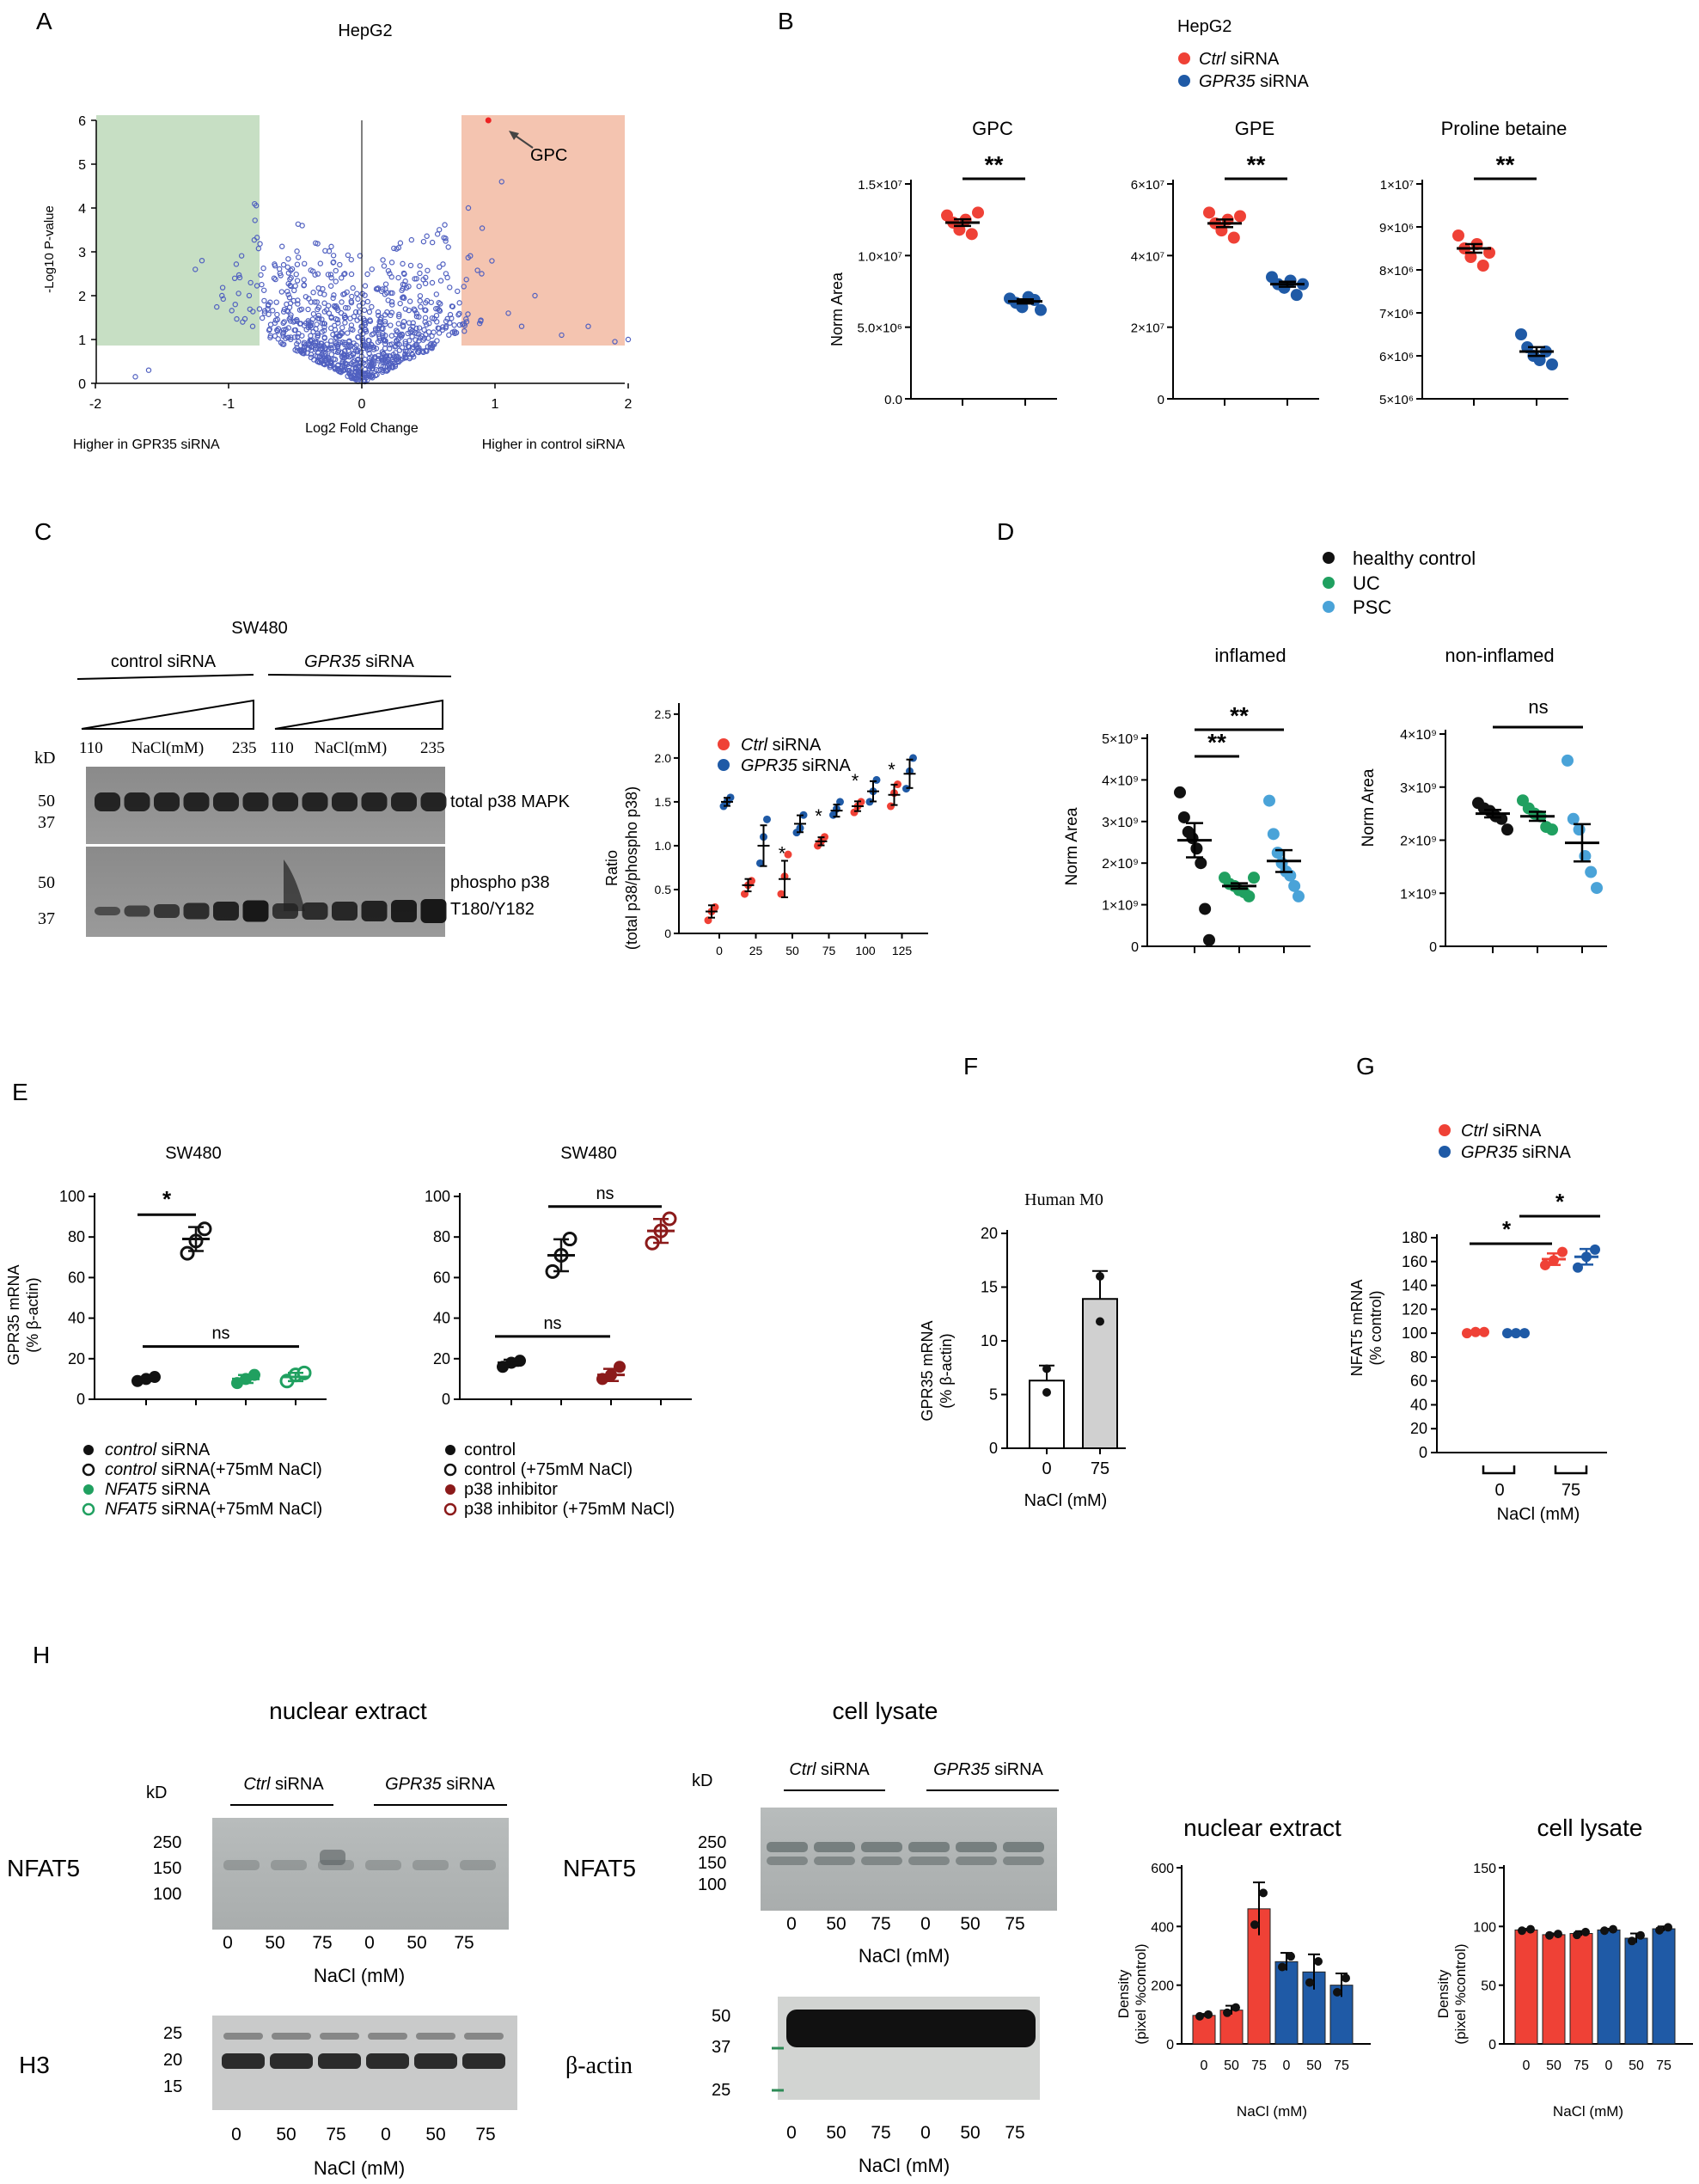 This screenshot has width=1699, height=2184. What do you see at coordinates (1545, 1264) in the screenshot?
I see `g-point` at bounding box center [1545, 1264].